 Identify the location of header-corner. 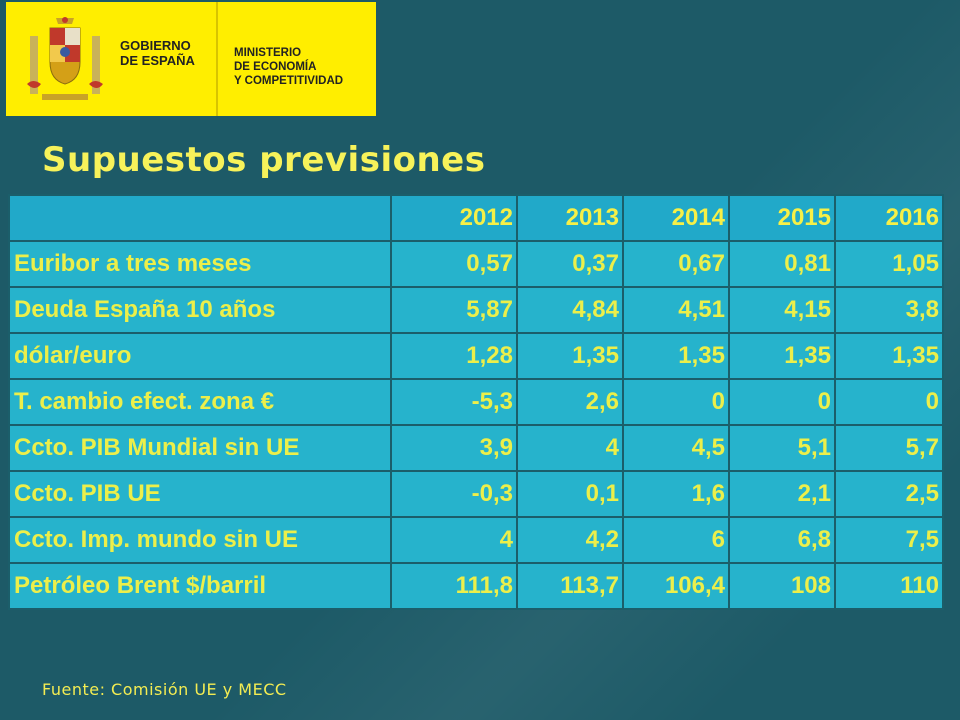
(200, 218).